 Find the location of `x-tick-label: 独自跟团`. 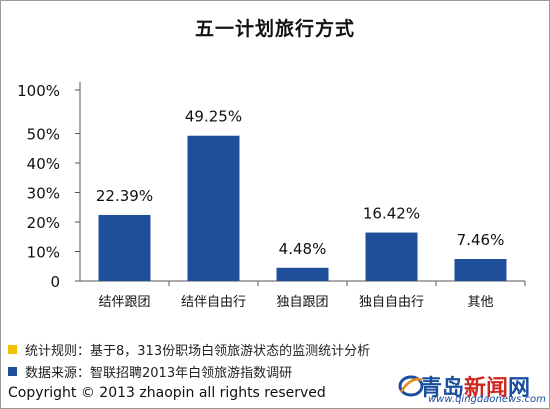

x-tick-label: 独自跟团 is located at coordinates (302, 302).